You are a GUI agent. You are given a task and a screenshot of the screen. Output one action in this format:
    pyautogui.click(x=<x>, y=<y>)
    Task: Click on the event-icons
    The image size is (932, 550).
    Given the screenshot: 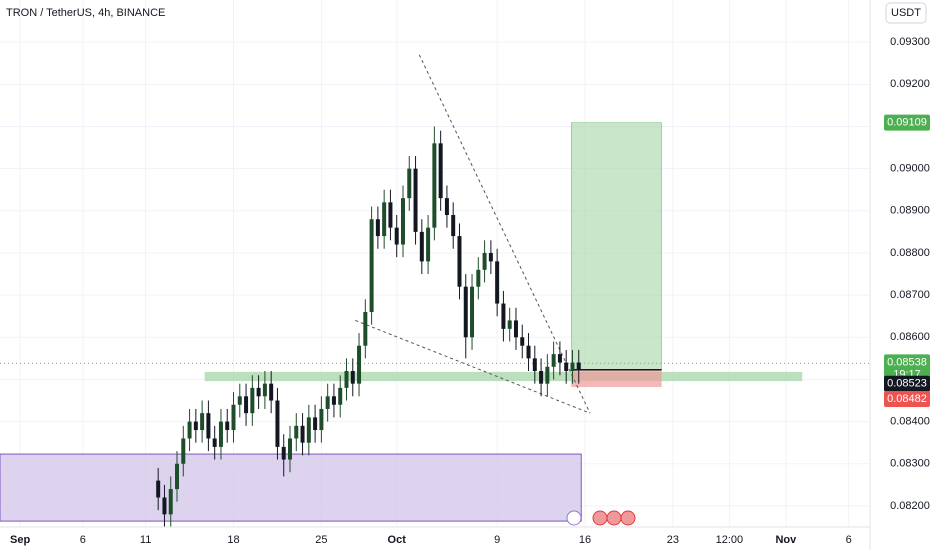 What is the action you would take?
    pyautogui.click(x=601, y=518)
    